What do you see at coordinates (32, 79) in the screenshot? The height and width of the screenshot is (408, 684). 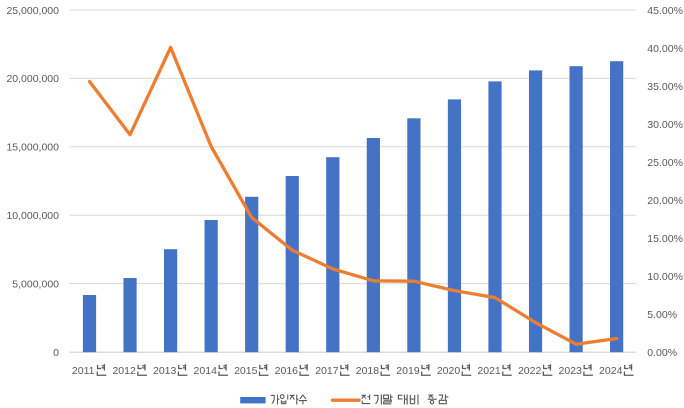 I see `svg-text: 20,000,000` at bounding box center [32, 79].